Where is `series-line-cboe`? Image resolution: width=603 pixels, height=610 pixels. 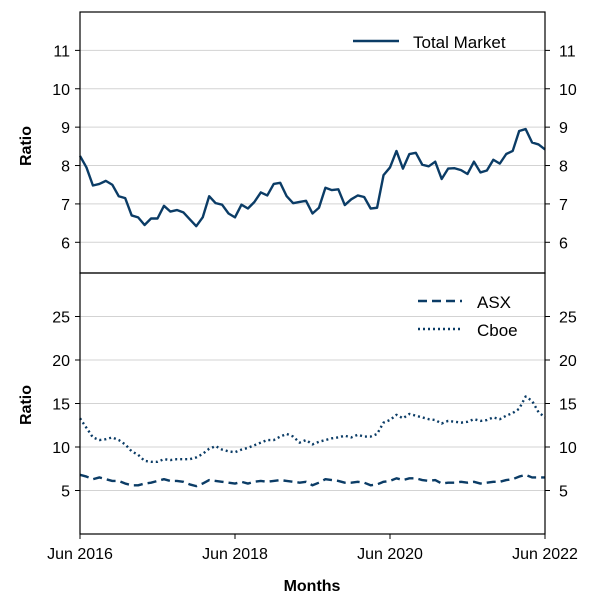
series-line-cboe is located at coordinates (312, 429).